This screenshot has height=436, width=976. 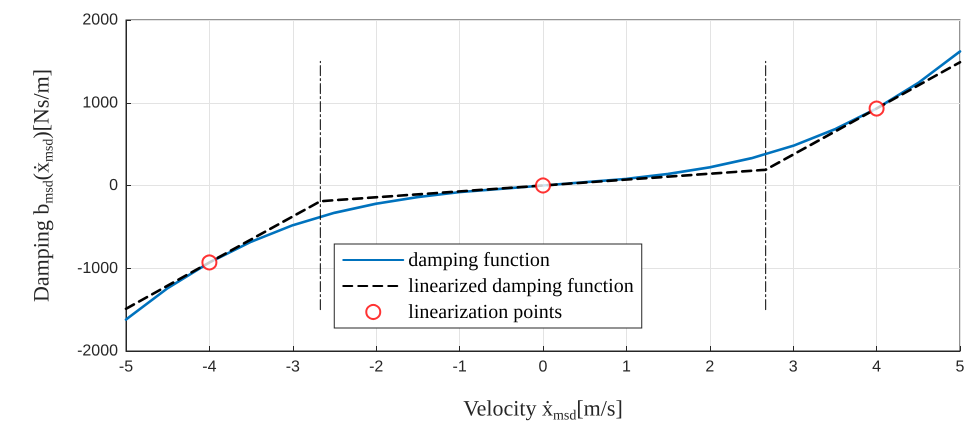 I want to click on x-tick-label: 2, so click(x=709, y=367).